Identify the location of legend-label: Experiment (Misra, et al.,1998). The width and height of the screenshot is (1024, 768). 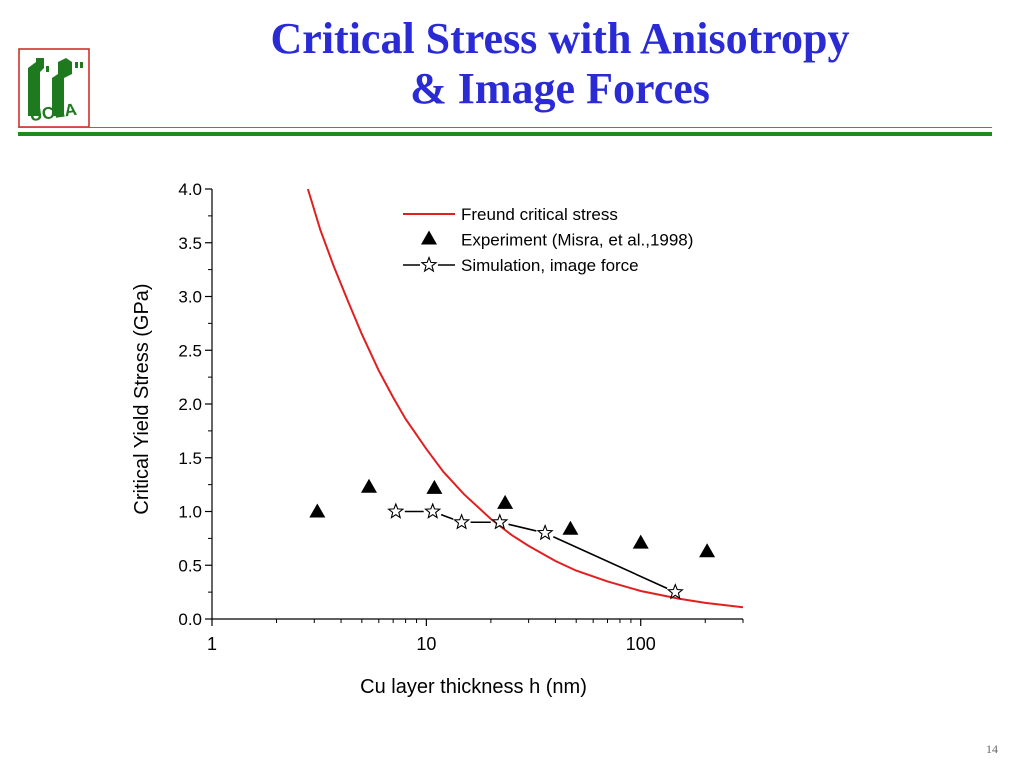
(577, 240).